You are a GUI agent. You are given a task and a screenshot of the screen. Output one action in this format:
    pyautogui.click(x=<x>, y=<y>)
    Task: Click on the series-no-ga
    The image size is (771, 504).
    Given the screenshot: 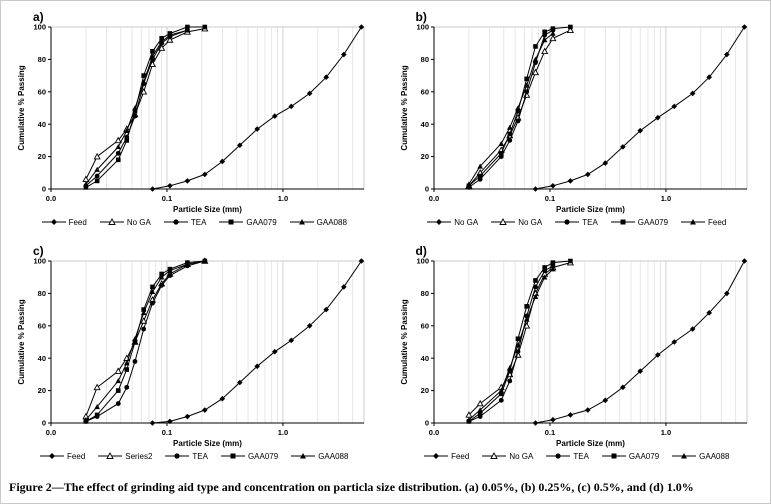 What is the action you would take?
    pyautogui.click(x=145, y=103)
    